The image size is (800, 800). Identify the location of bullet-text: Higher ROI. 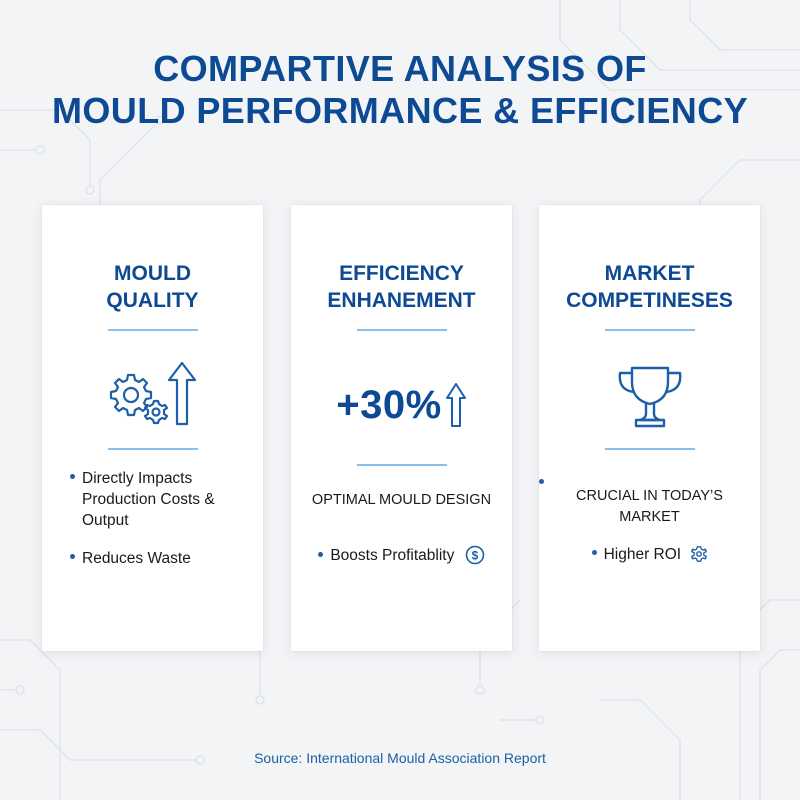
(642, 554).